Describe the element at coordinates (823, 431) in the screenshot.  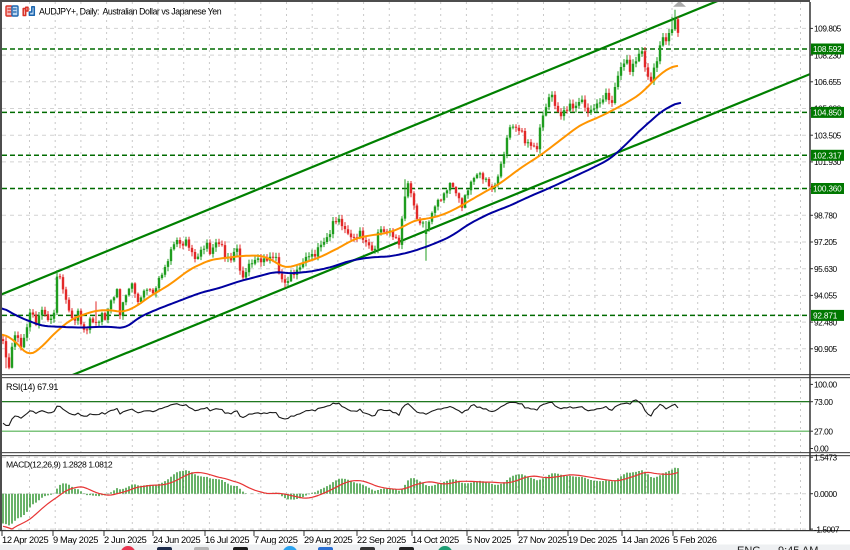
I see `svg-text: 27.00` at that location.